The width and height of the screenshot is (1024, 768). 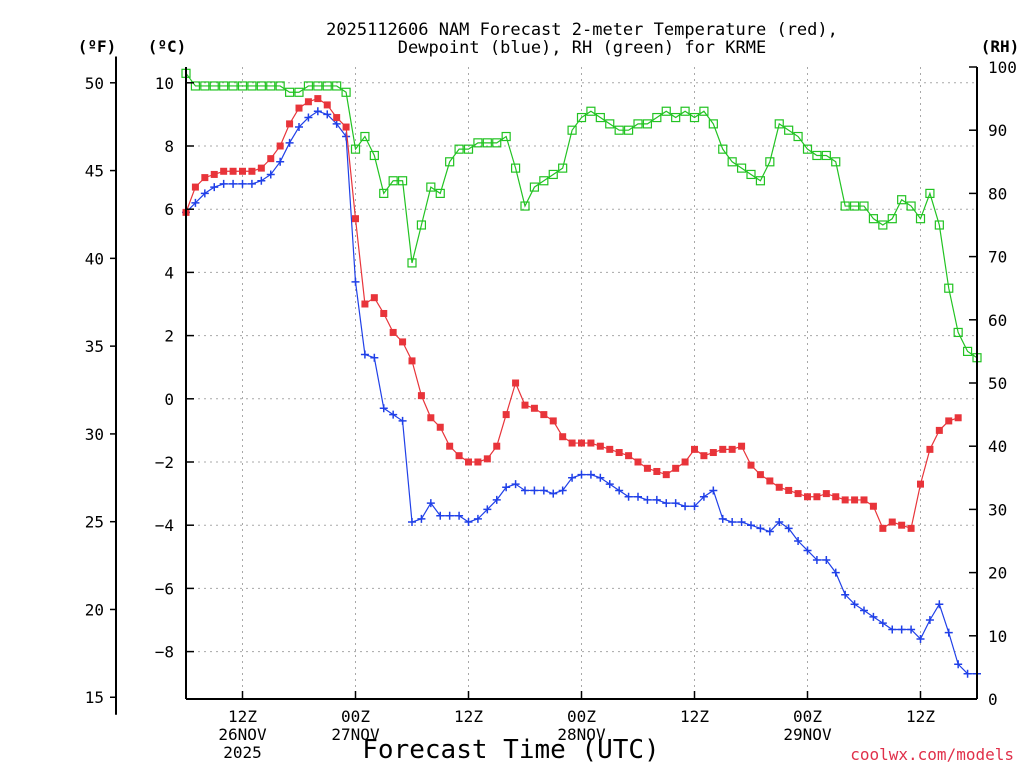 I want to click on rh-tick-label: 40, so click(x=997, y=446).